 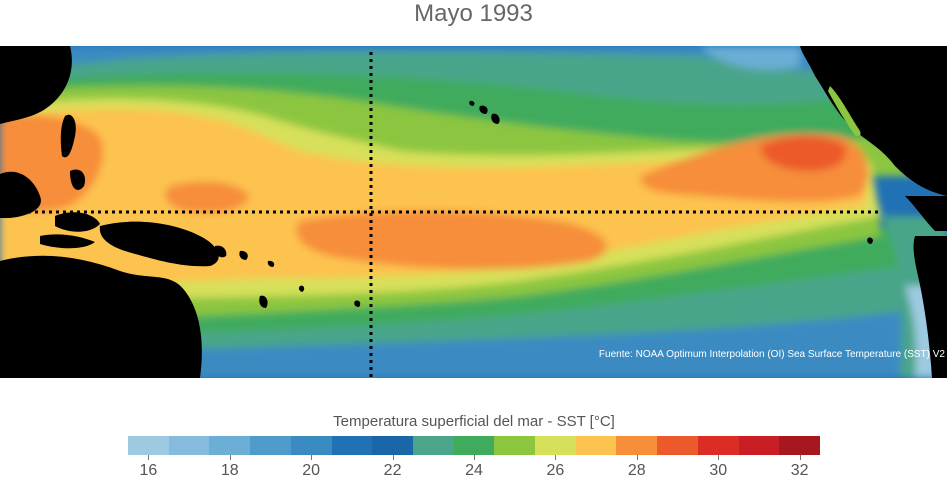 I want to click on colorbar-tick-labels: 16 18 20 22 24 26 28 30 32, so click(x=474, y=471).